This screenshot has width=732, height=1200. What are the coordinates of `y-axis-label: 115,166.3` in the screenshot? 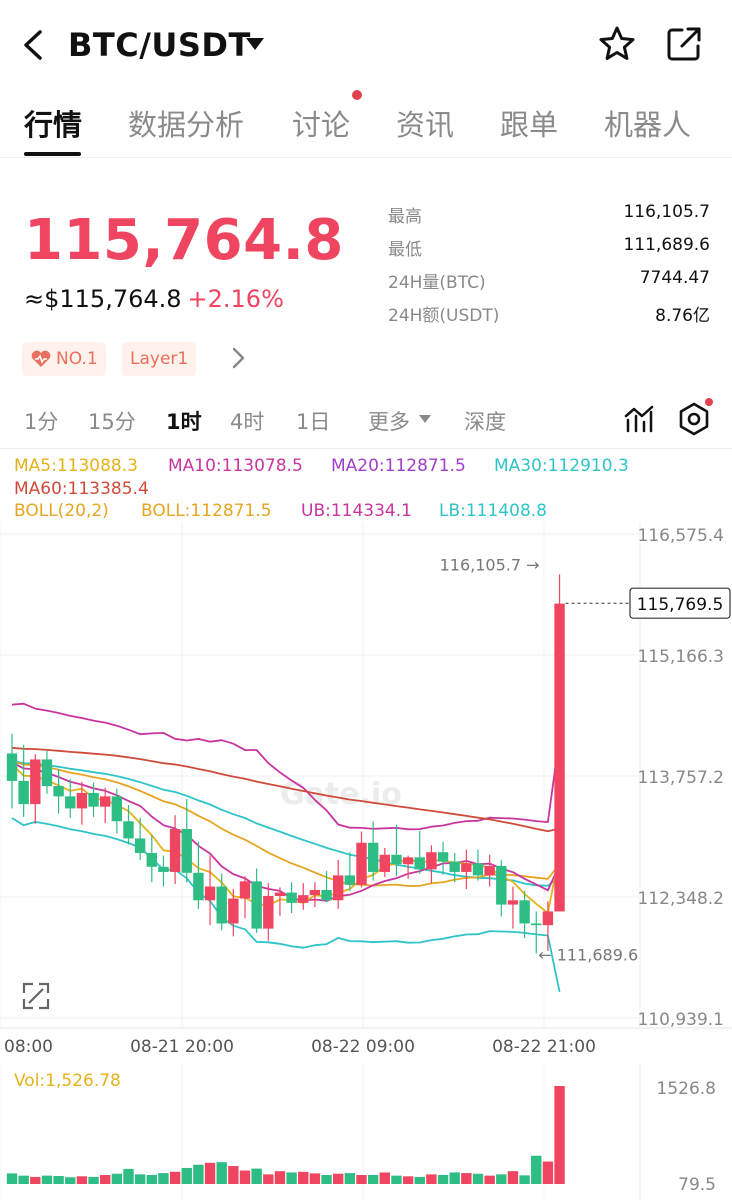 It's located at (680, 657).